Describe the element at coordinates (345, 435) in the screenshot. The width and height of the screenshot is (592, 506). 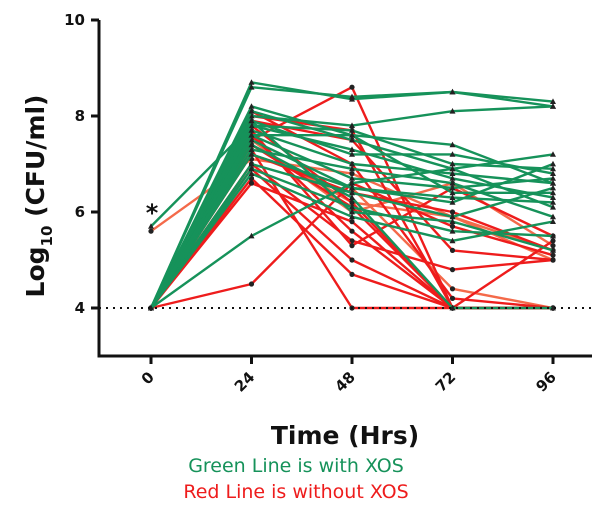
I see `x-axis-title: Time (Hrs)` at that location.